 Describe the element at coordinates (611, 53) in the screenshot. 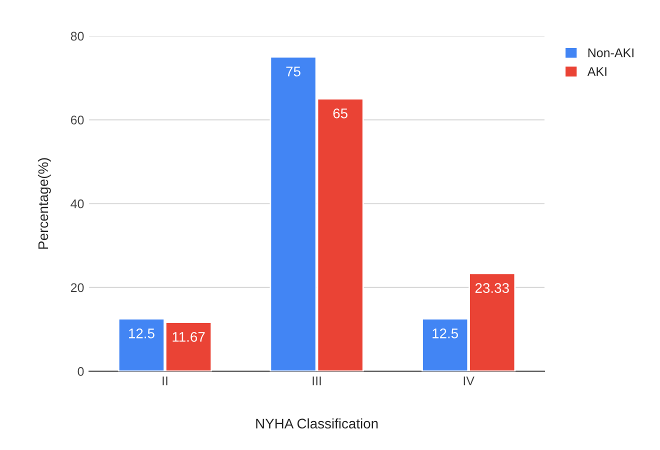

I see `legend-label: Non-AKI` at that location.